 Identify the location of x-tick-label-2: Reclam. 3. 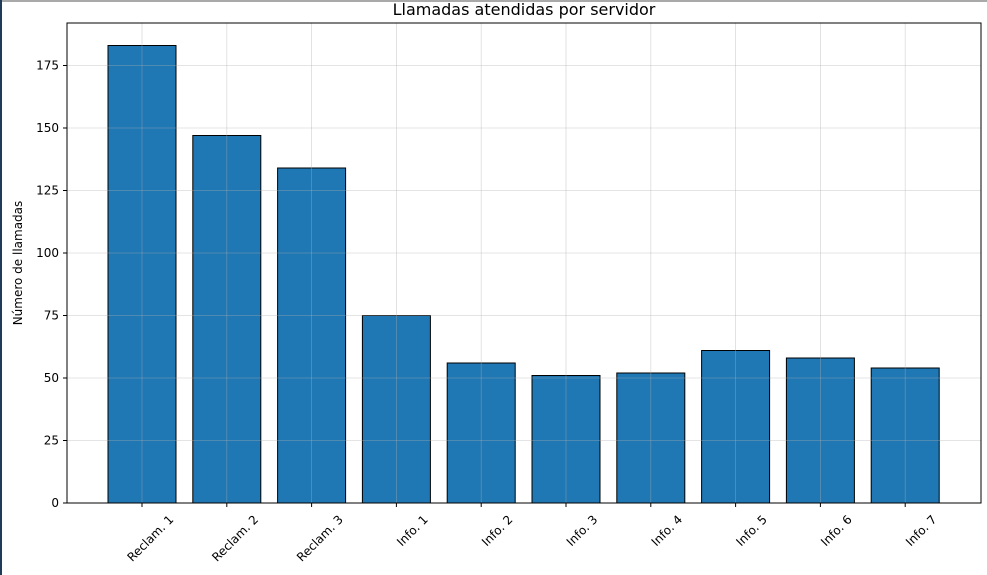
(320, 538).